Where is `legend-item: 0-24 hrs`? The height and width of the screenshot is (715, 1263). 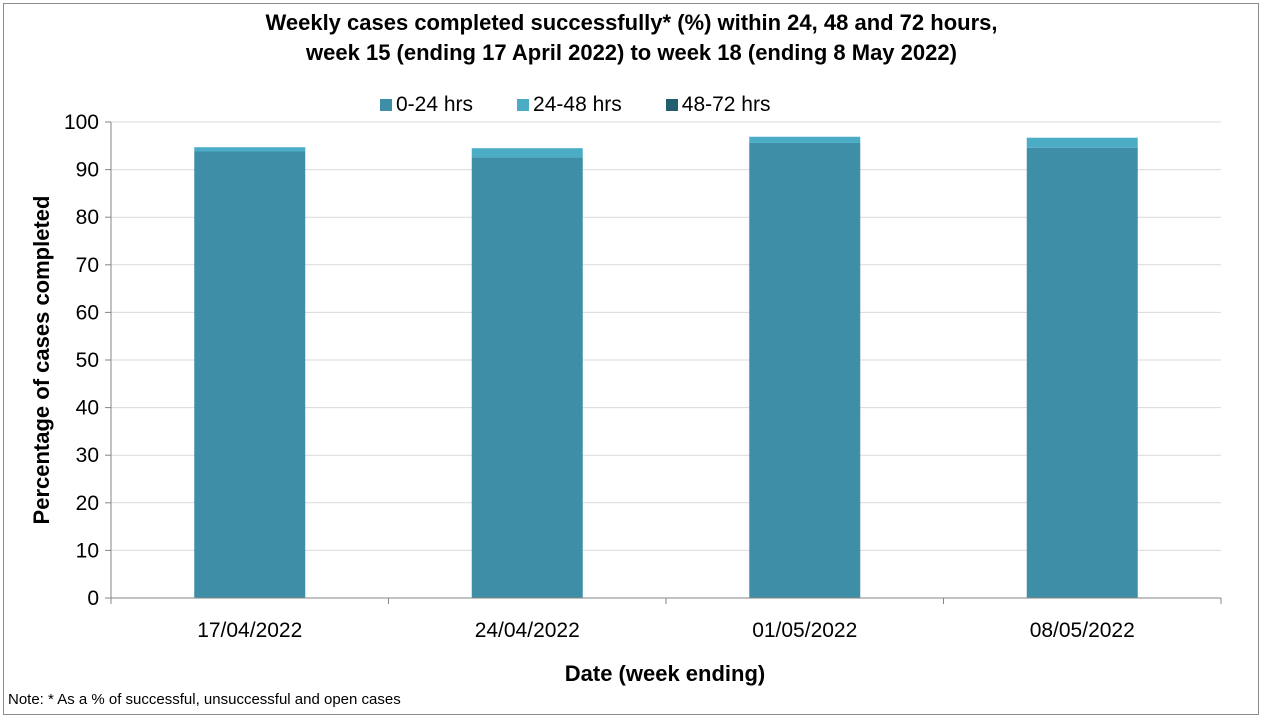 legend-item: 0-24 hrs is located at coordinates (426, 105).